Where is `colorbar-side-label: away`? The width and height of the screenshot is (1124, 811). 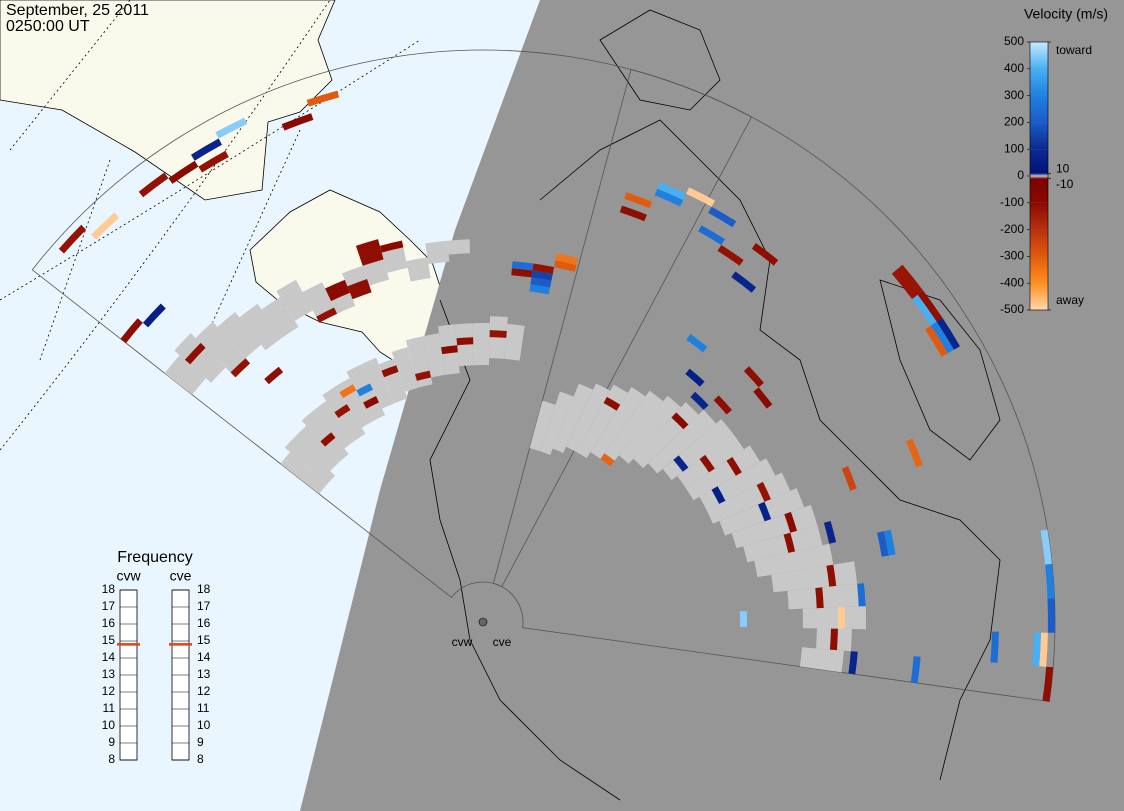
colorbar-side-label: away is located at coordinates (1070, 300).